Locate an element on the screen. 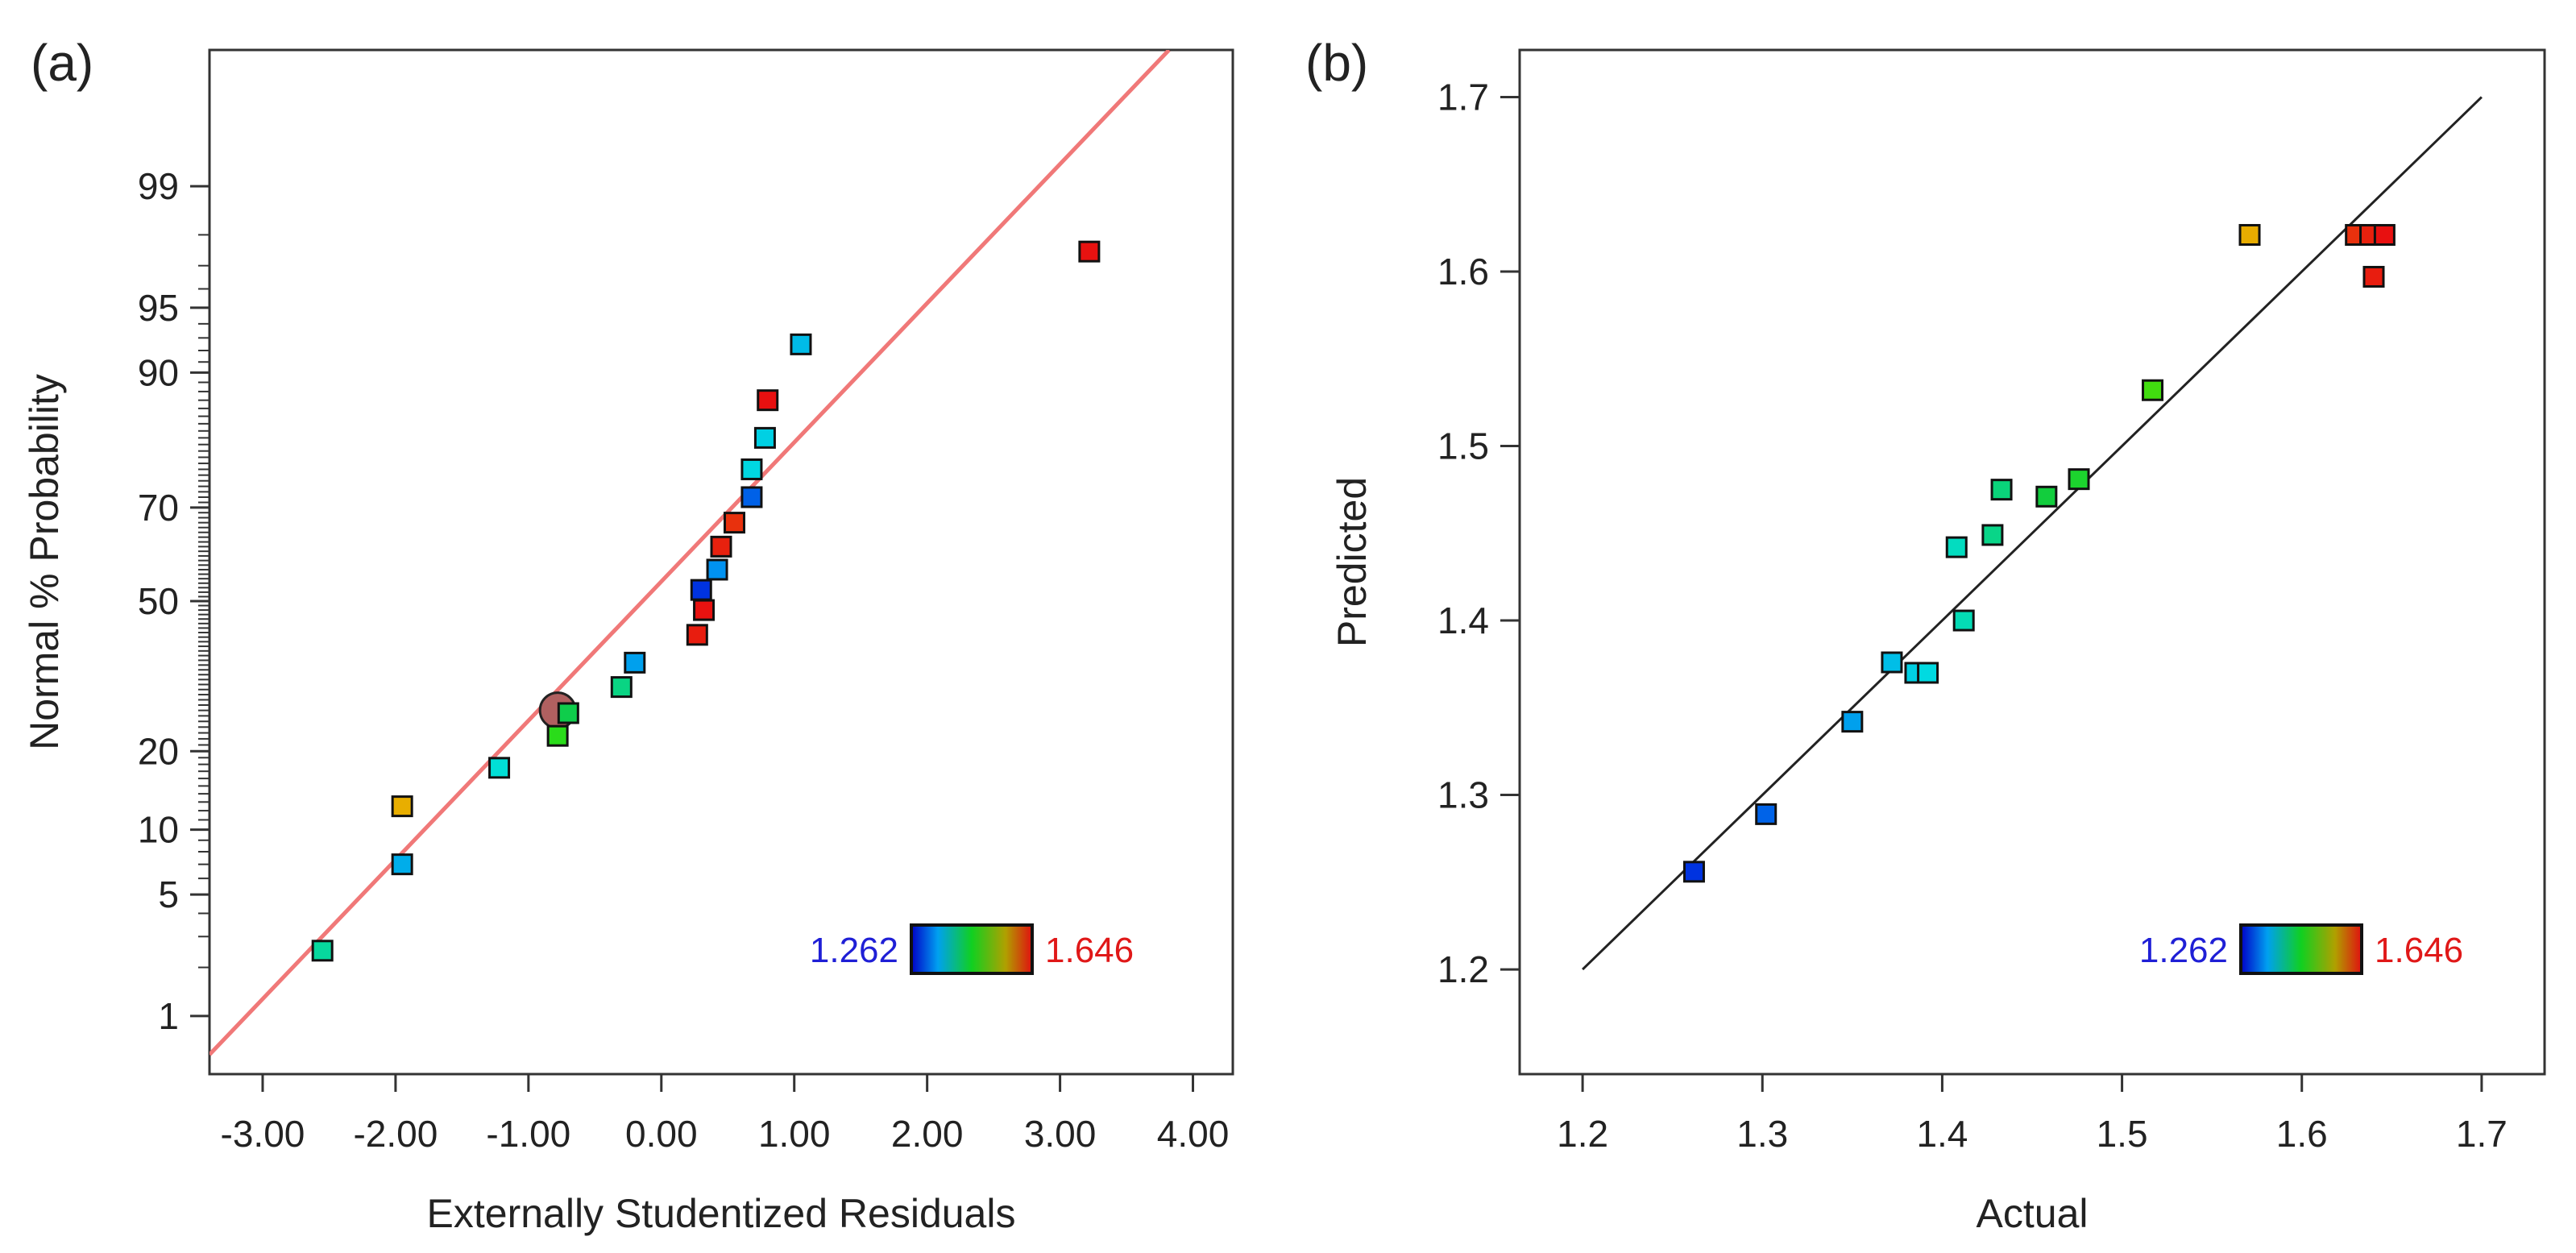 Image resolution: width=2576 pixels, height=1253 pixels. y-tick-label: 1.5 is located at coordinates (1463, 446).